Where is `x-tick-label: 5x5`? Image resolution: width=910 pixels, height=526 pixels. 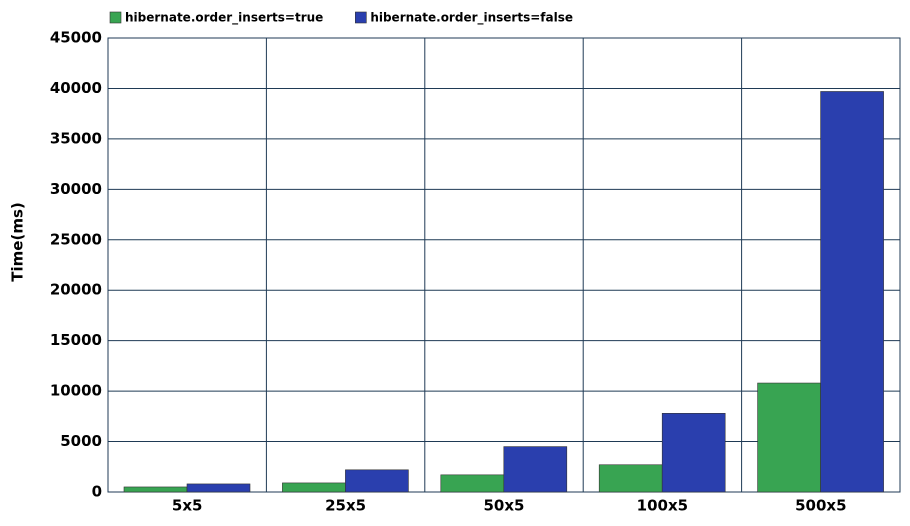
x-tick-label: 5x5 is located at coordinates (187, 506).